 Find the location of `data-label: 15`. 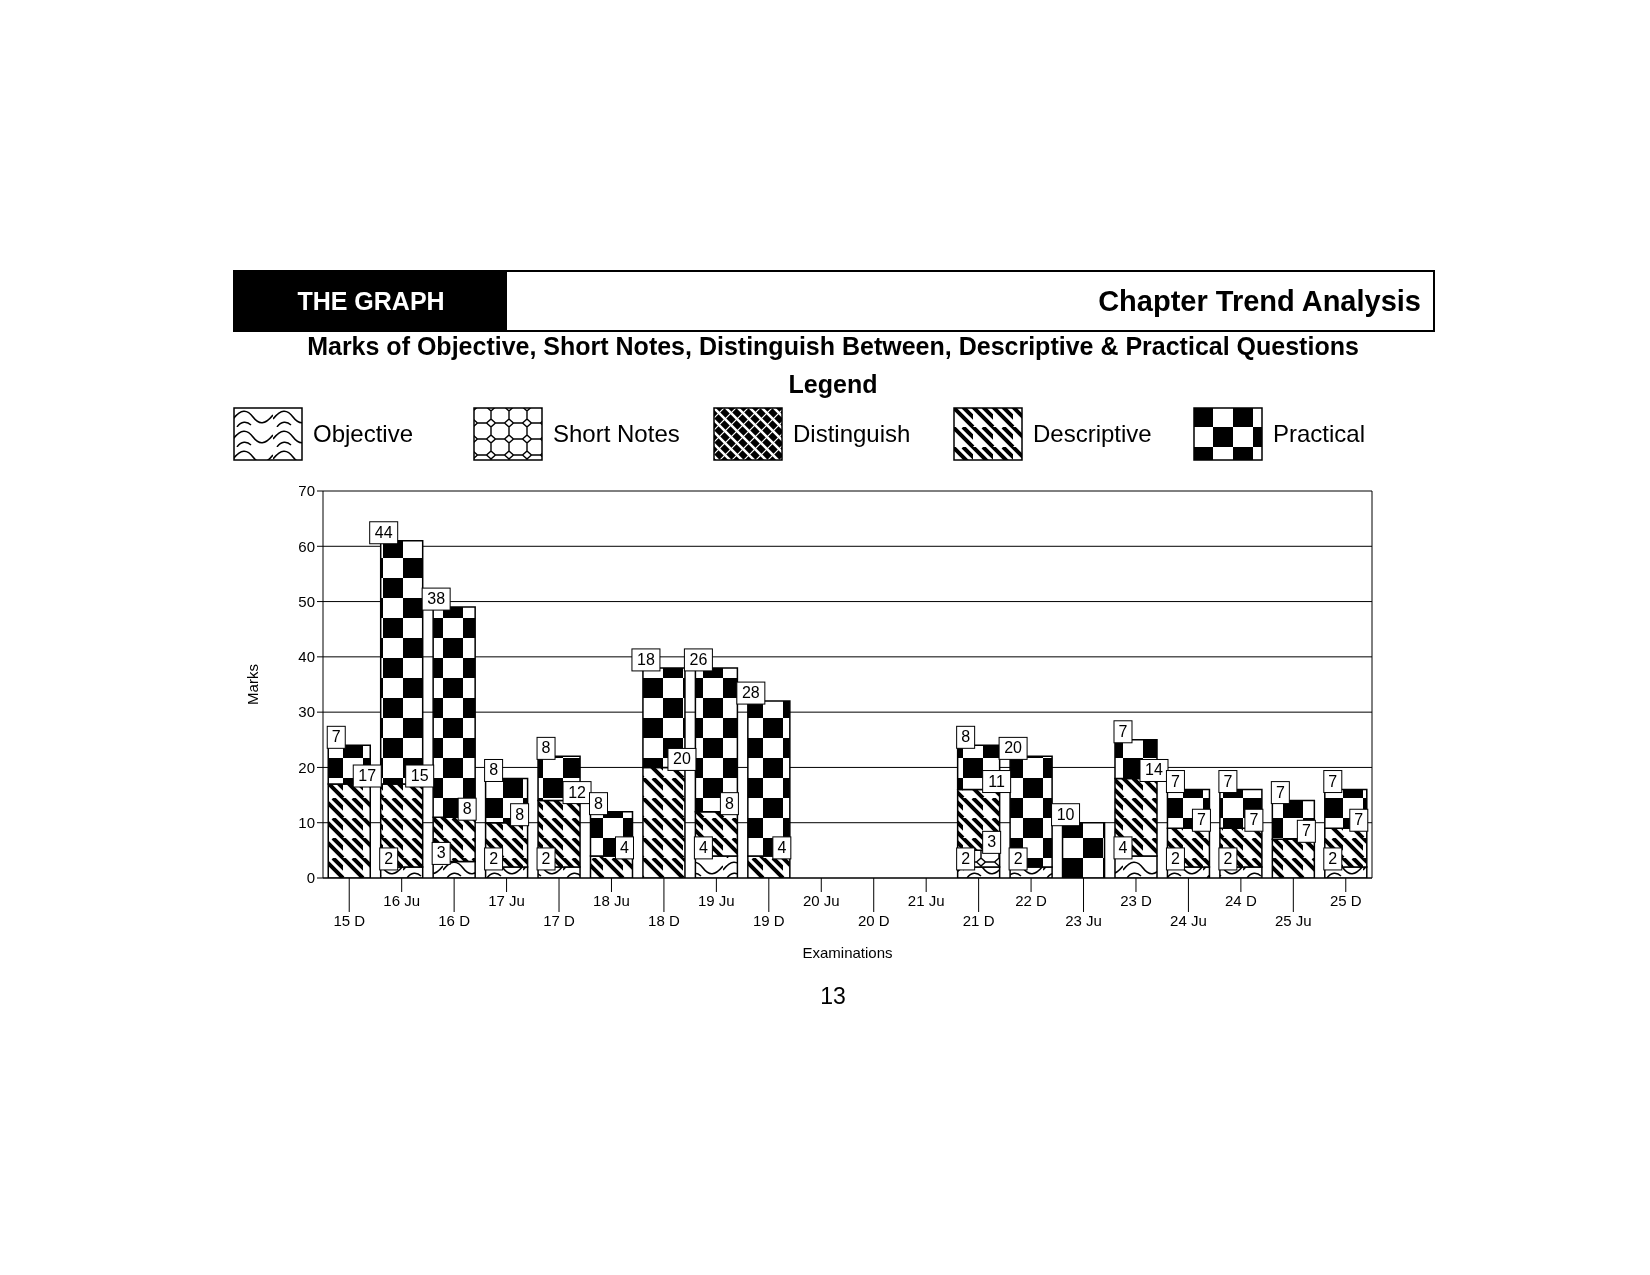

data-label: 15 is located at coordinates (419, 776).